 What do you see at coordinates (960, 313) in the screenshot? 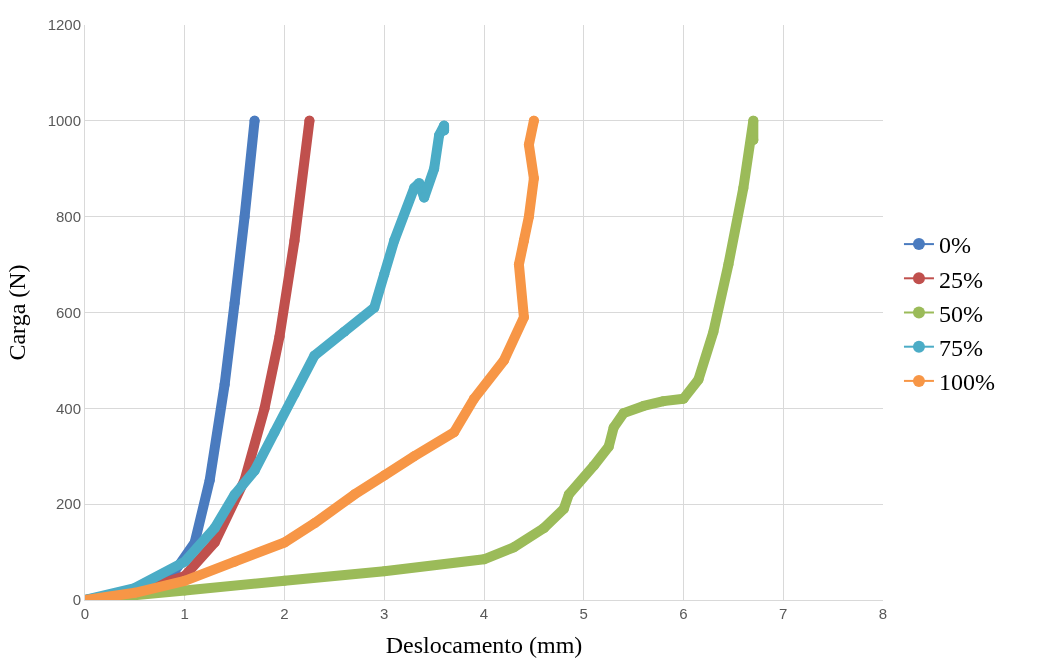
I see `legend-label: 50%` at bounding box center [960, 313].